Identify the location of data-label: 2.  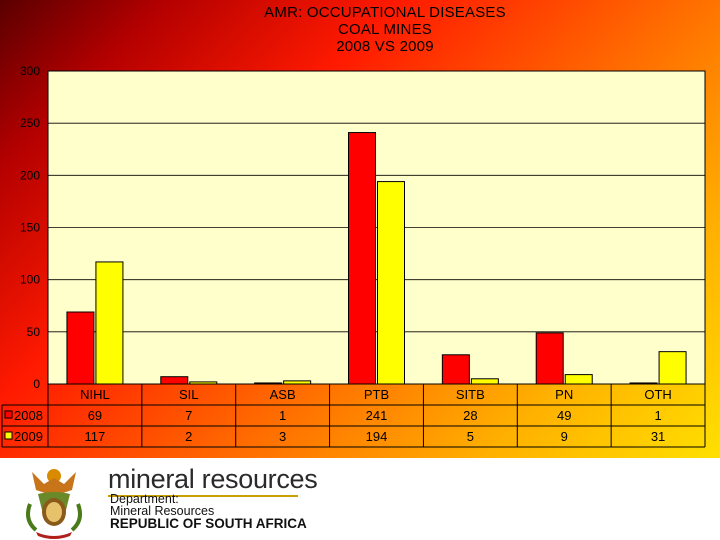
(188, 436).